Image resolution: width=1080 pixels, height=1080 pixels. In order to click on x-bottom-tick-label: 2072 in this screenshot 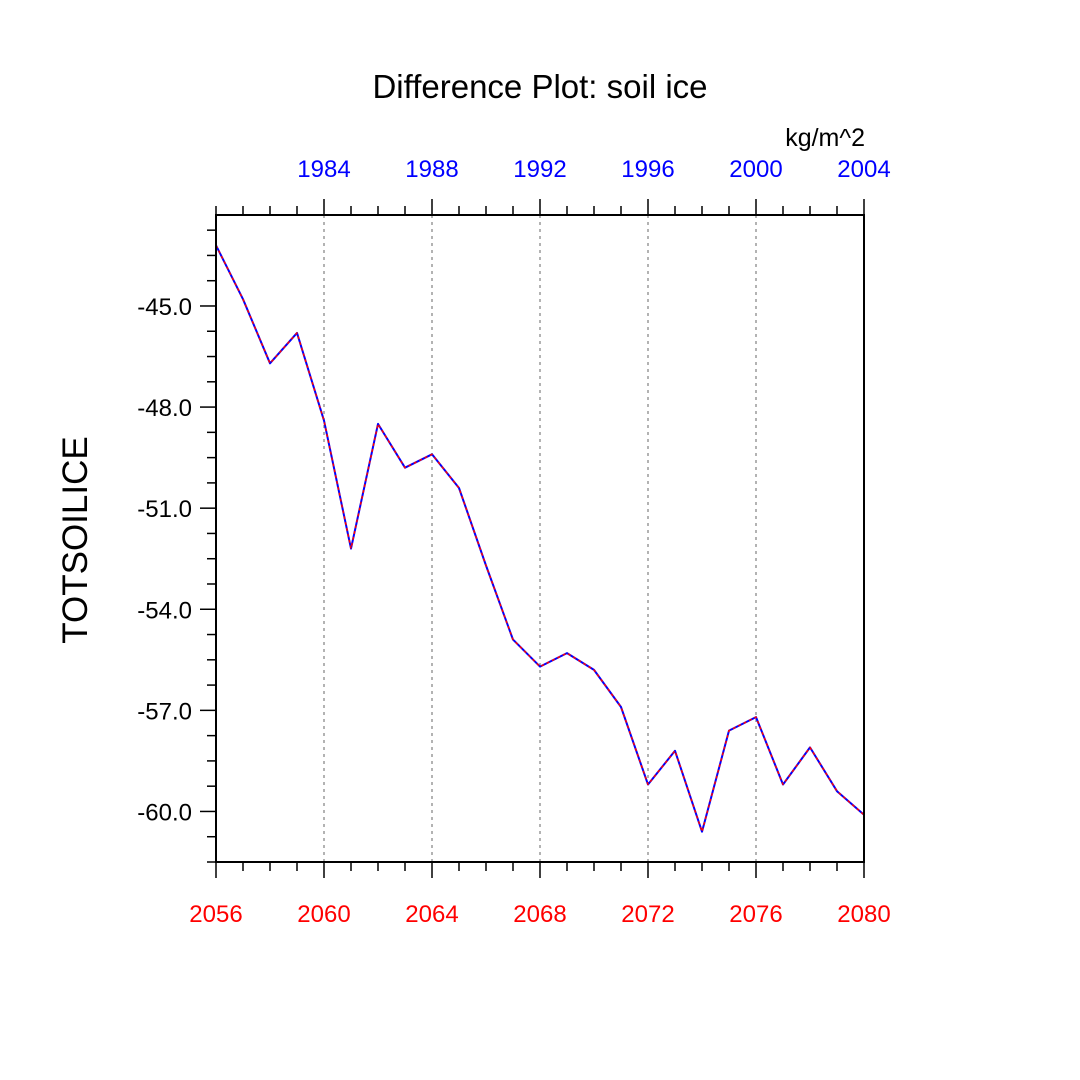, I will do `click(647, 914)`.